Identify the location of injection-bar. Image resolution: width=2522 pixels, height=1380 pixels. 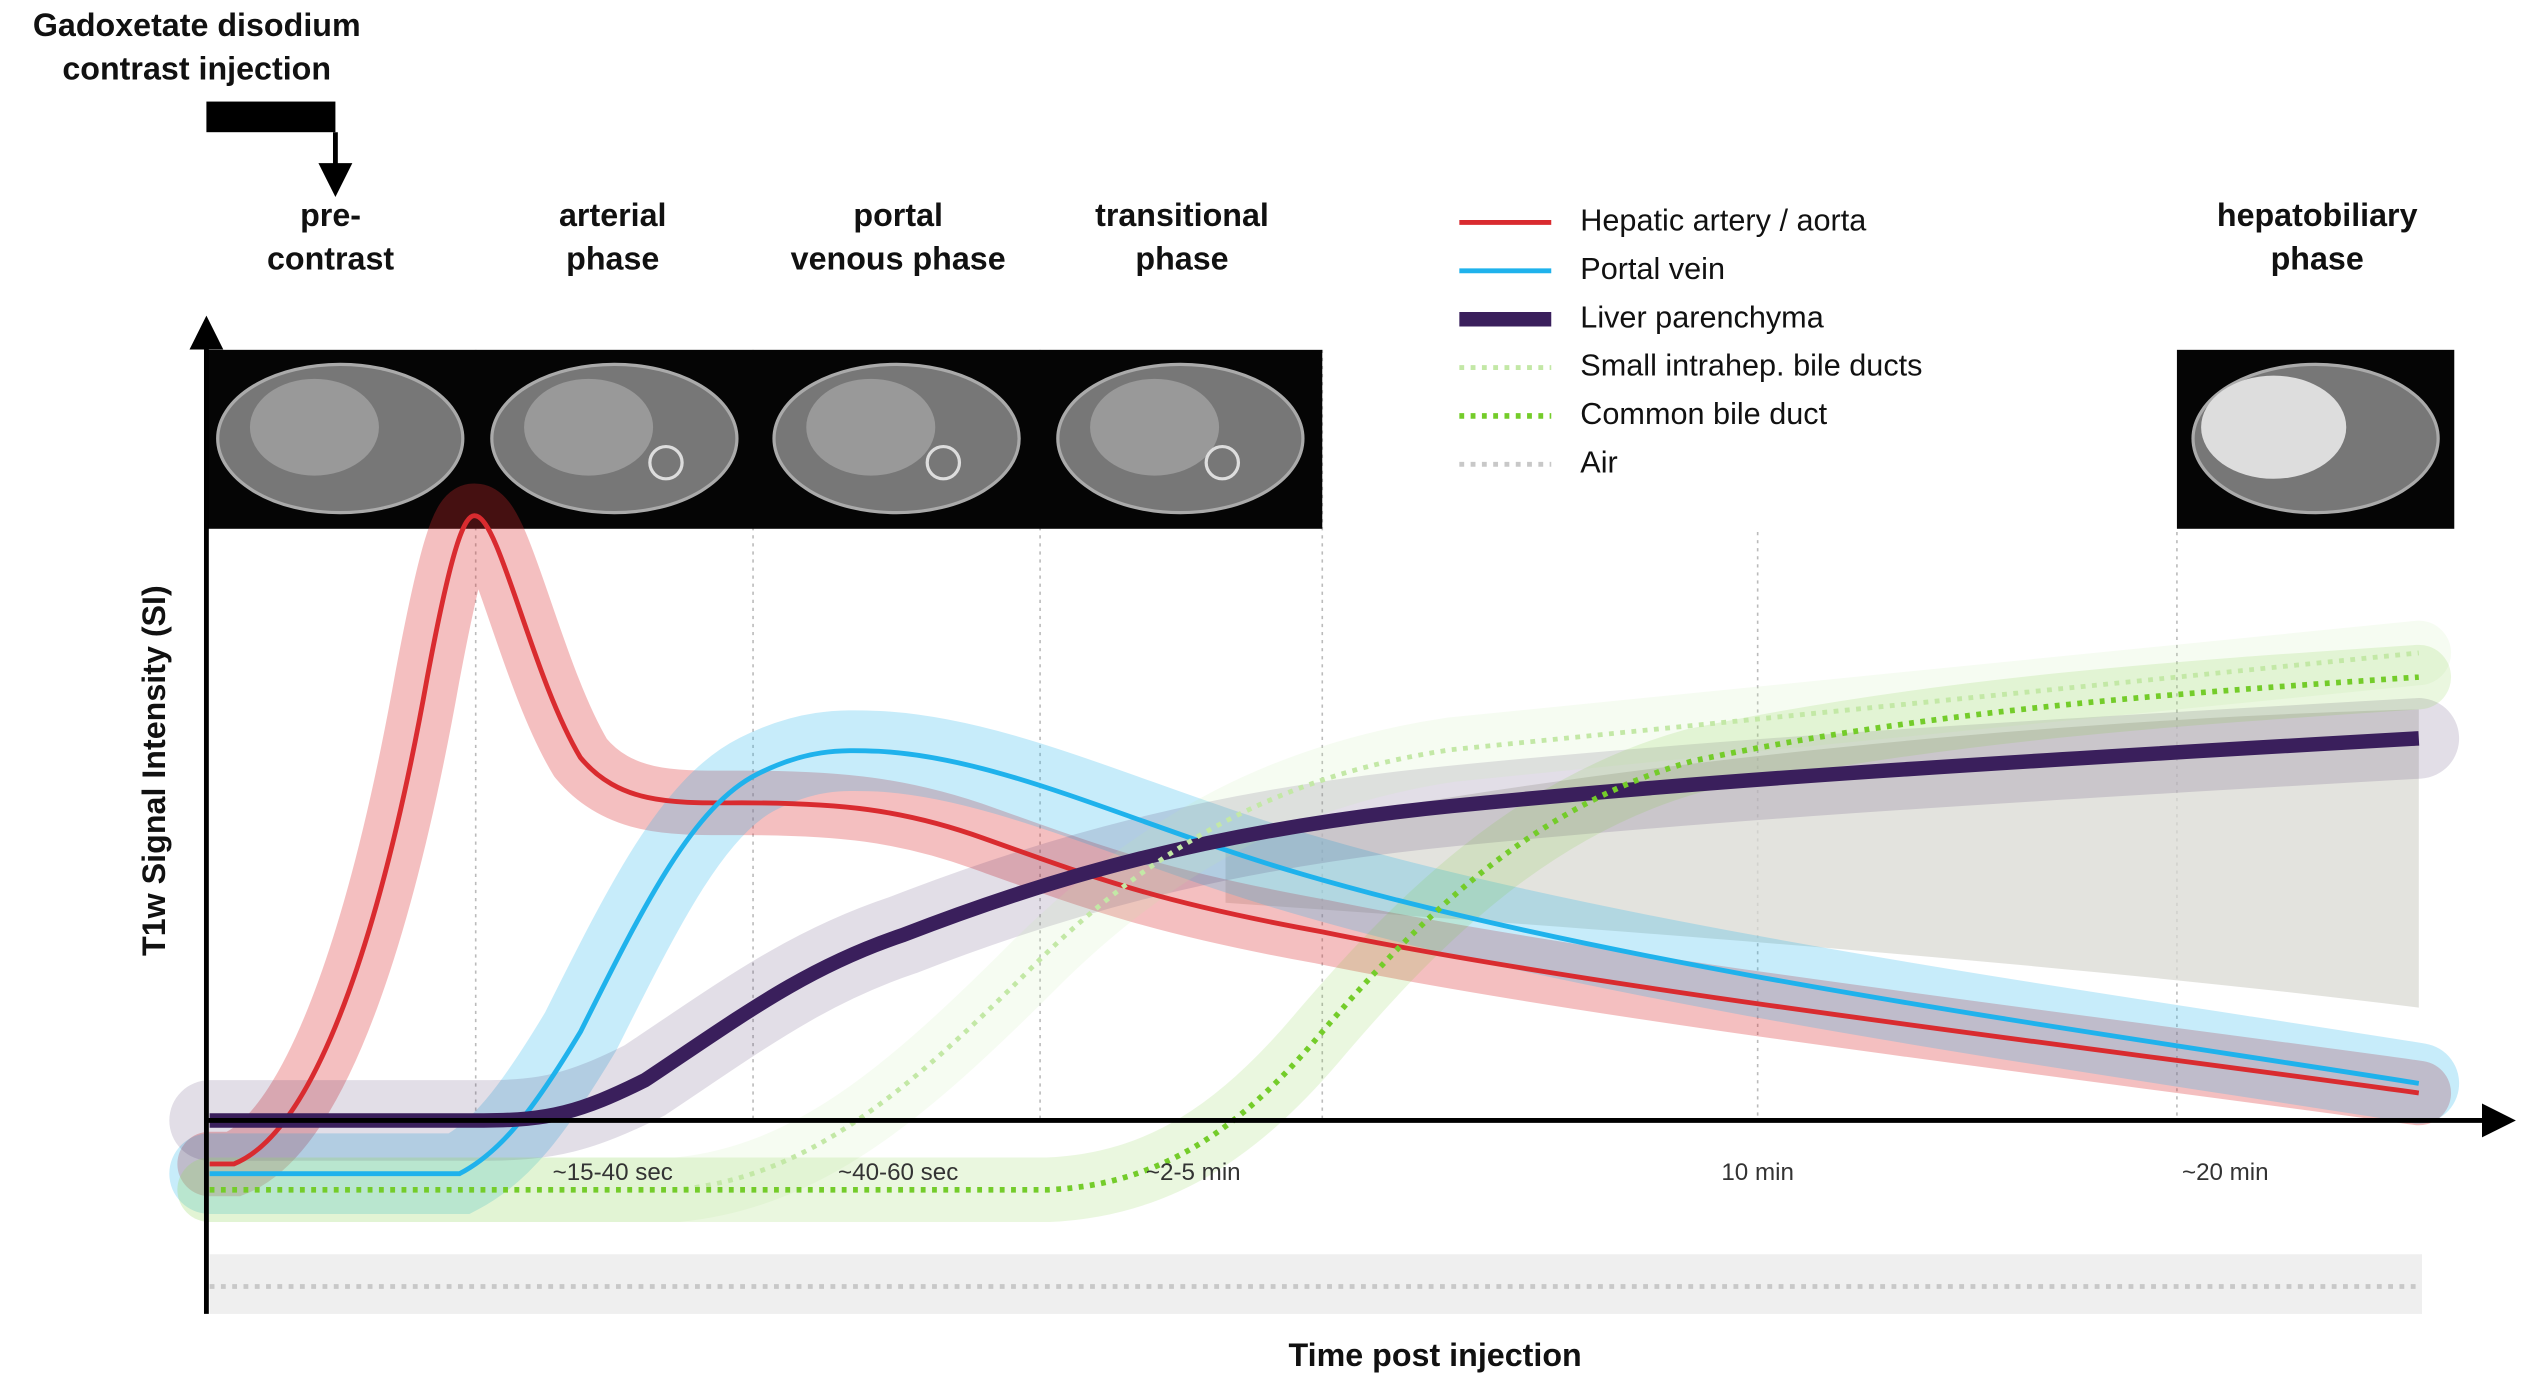
(271, 117).